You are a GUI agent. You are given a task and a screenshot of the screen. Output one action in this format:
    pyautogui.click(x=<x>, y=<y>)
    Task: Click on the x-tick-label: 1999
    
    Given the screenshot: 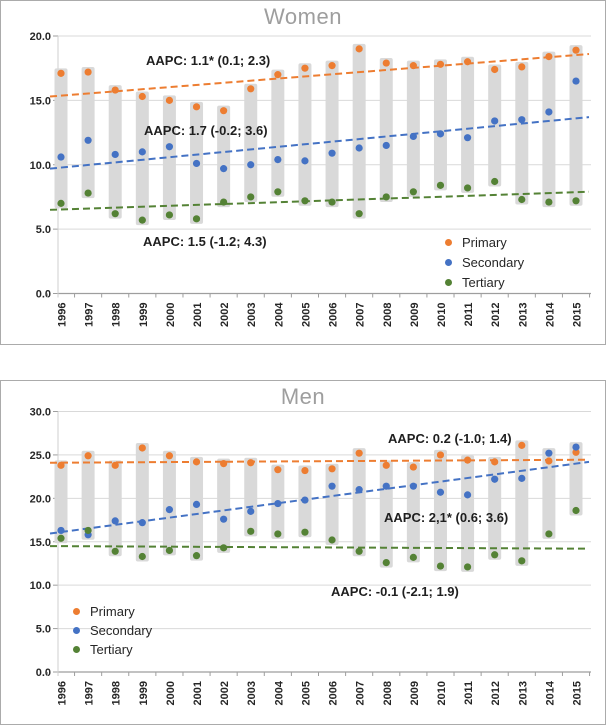 What is the action you would take?
    pyautogui.click(x=144, y=693)
    